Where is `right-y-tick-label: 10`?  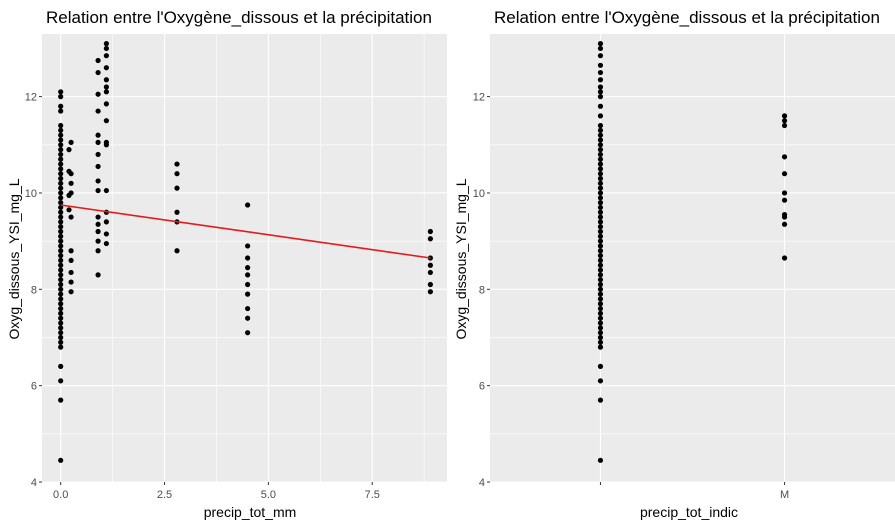 right-y-tick-label: 10 is located at coordinates (479, 194).